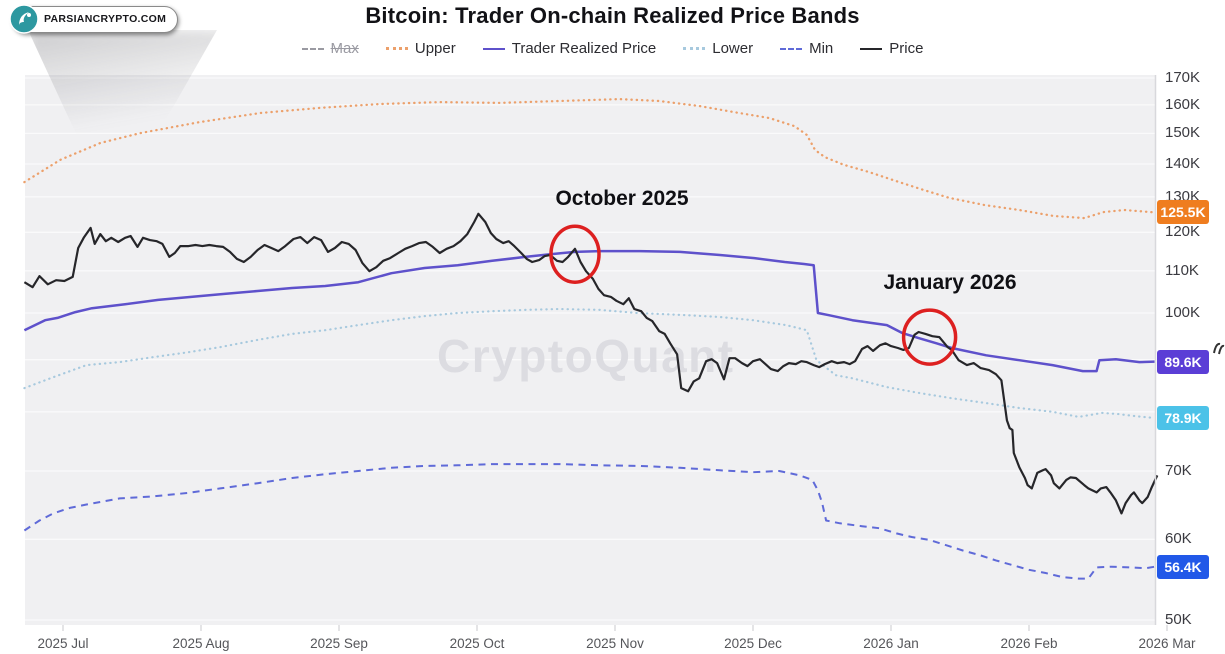 This screenshot has width=1225, height=654. What do you see at coordinates (435, 48) in the screenshot?
I see `legend-label: Upper` at bounding box center [435, 48].